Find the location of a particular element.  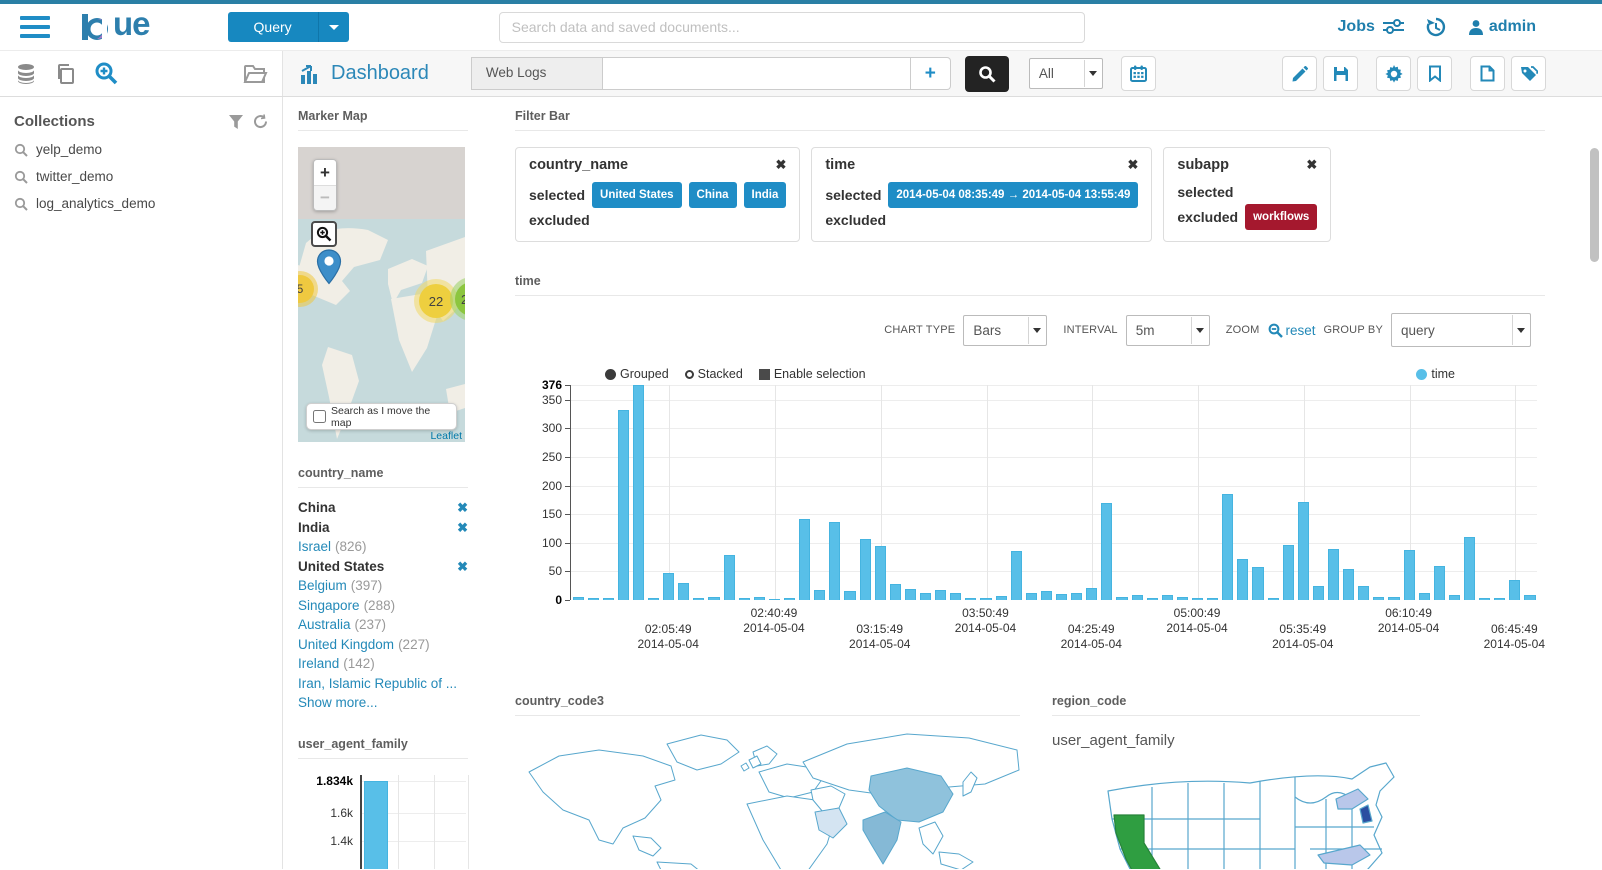

facet-value-link: Belgium is located at coordinates (322, 585).